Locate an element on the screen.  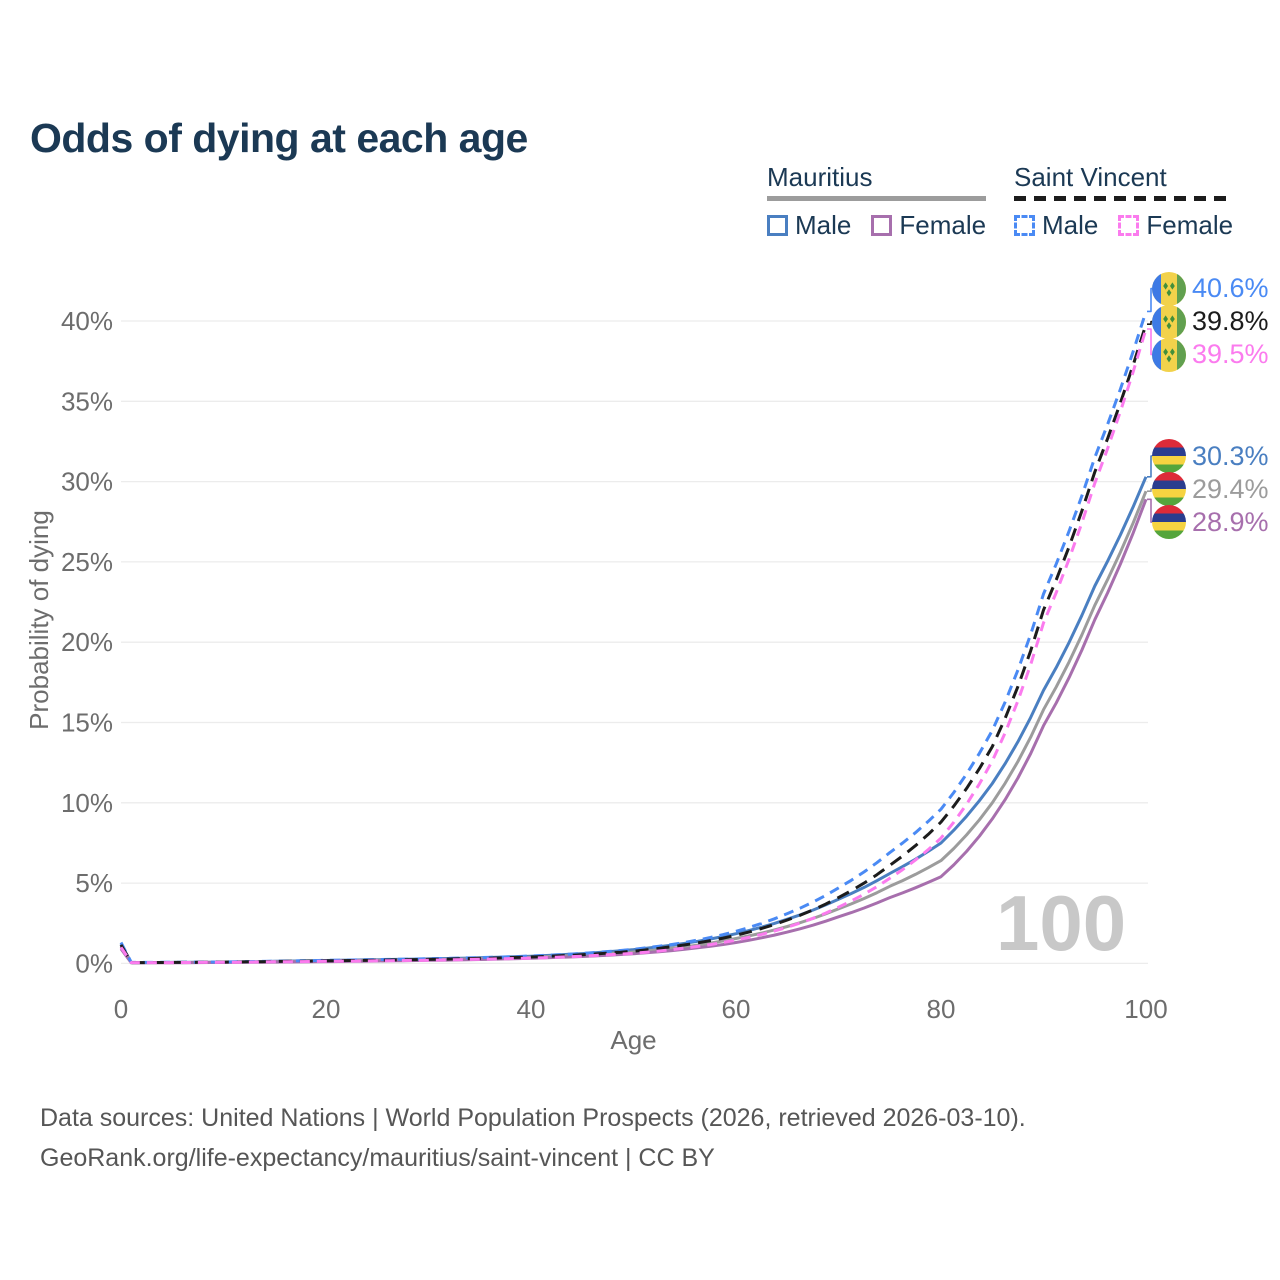
x-tick-label: 80 is located at coordinates (941, 1009).